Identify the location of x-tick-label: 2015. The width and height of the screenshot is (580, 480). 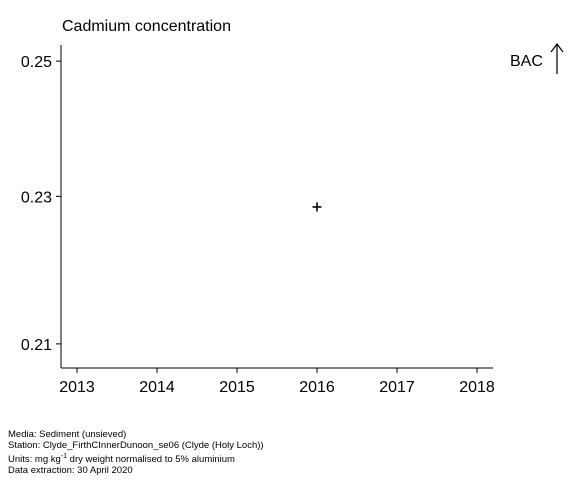
(237, 387).